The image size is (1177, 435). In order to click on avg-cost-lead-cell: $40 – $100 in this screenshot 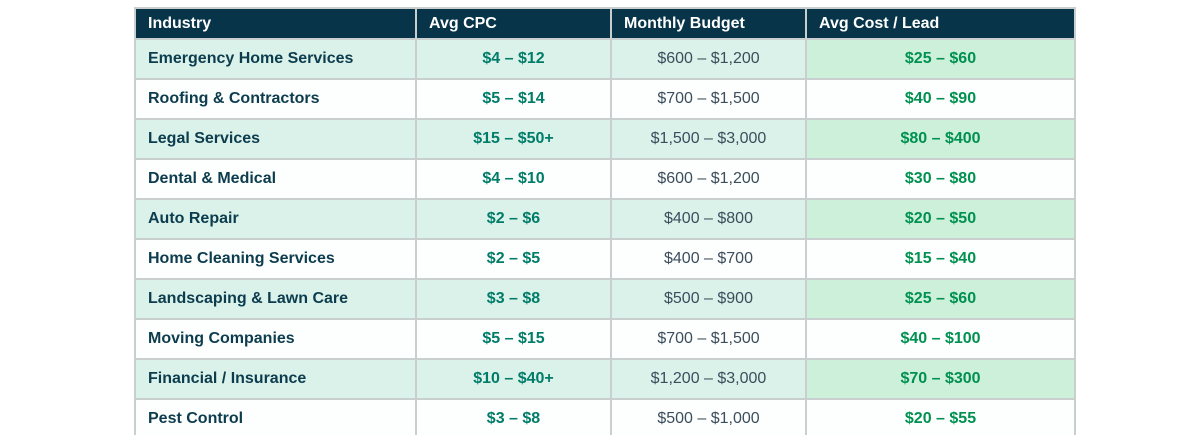, I will do `click(940, 339)`.